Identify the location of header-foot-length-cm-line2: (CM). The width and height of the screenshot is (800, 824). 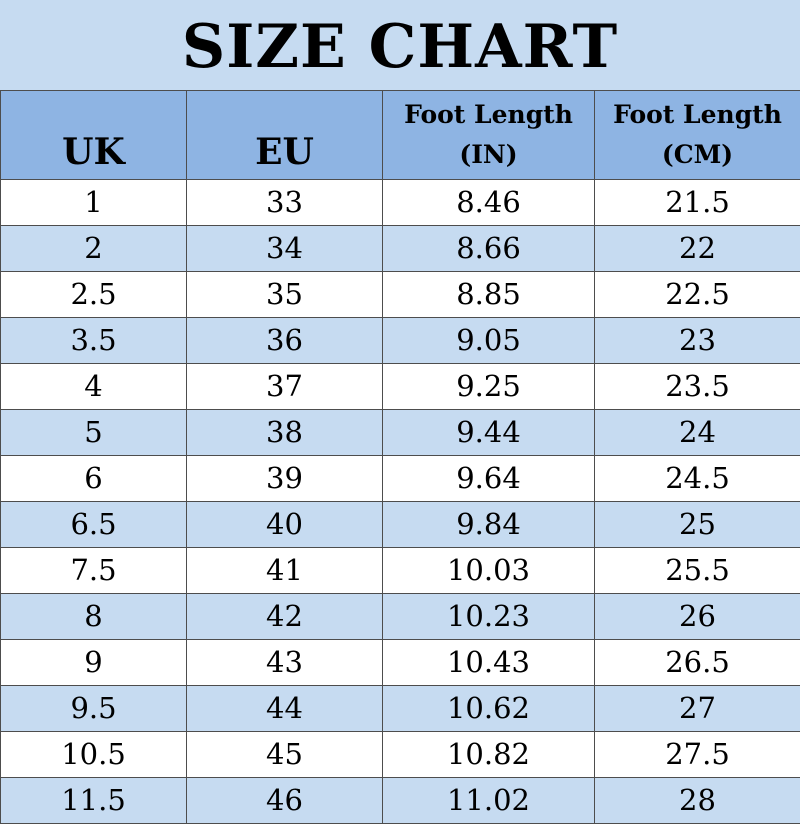
(697, 155).